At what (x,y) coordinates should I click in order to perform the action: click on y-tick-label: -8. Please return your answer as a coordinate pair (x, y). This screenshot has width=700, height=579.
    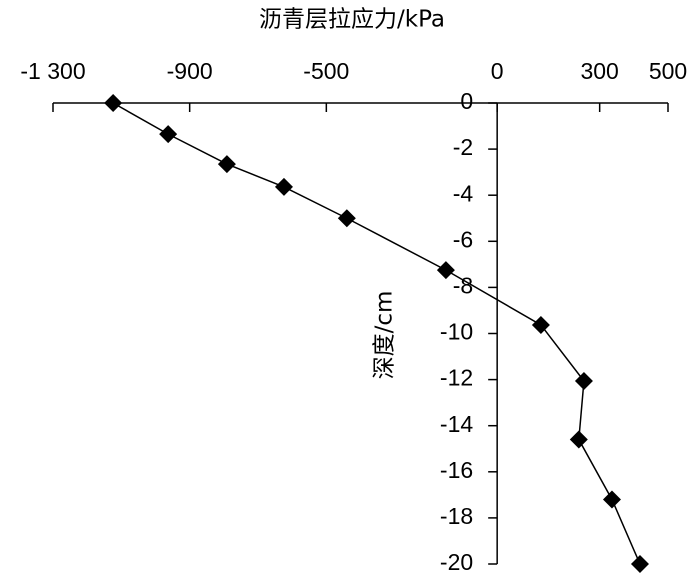
    Looking at the image, I should click on (463, 285).